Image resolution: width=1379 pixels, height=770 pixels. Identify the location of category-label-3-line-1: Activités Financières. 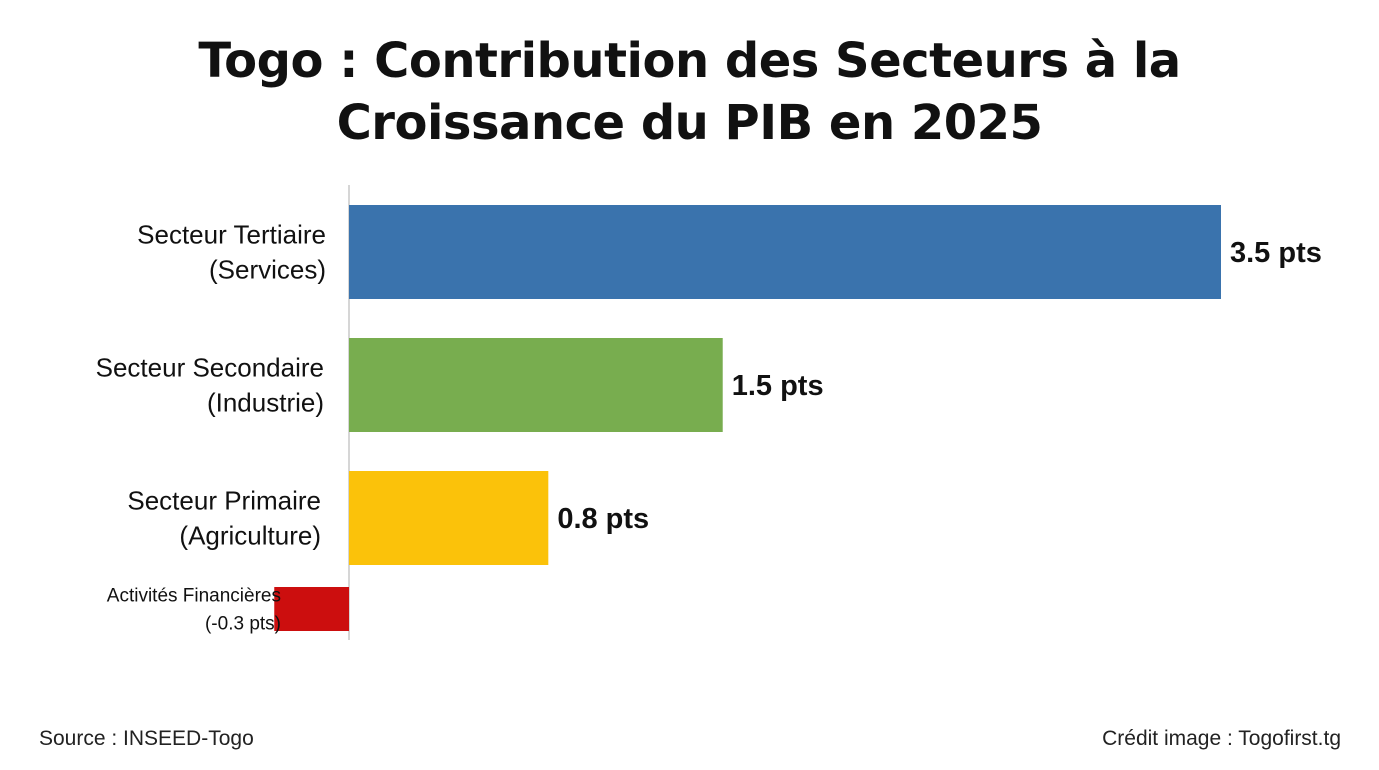
(194, 596).